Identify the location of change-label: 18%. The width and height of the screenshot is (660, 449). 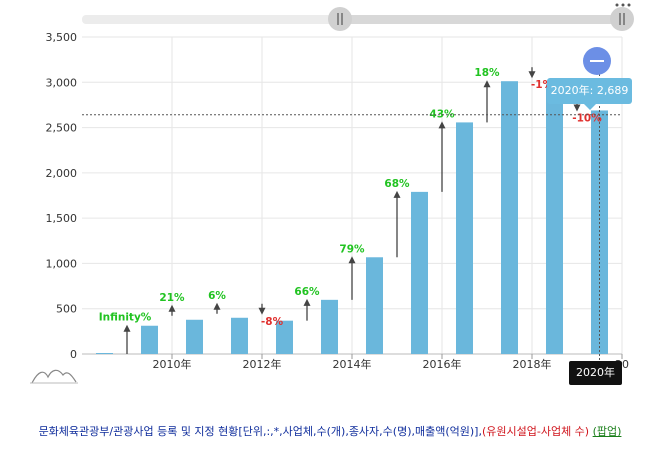
(487, 73).